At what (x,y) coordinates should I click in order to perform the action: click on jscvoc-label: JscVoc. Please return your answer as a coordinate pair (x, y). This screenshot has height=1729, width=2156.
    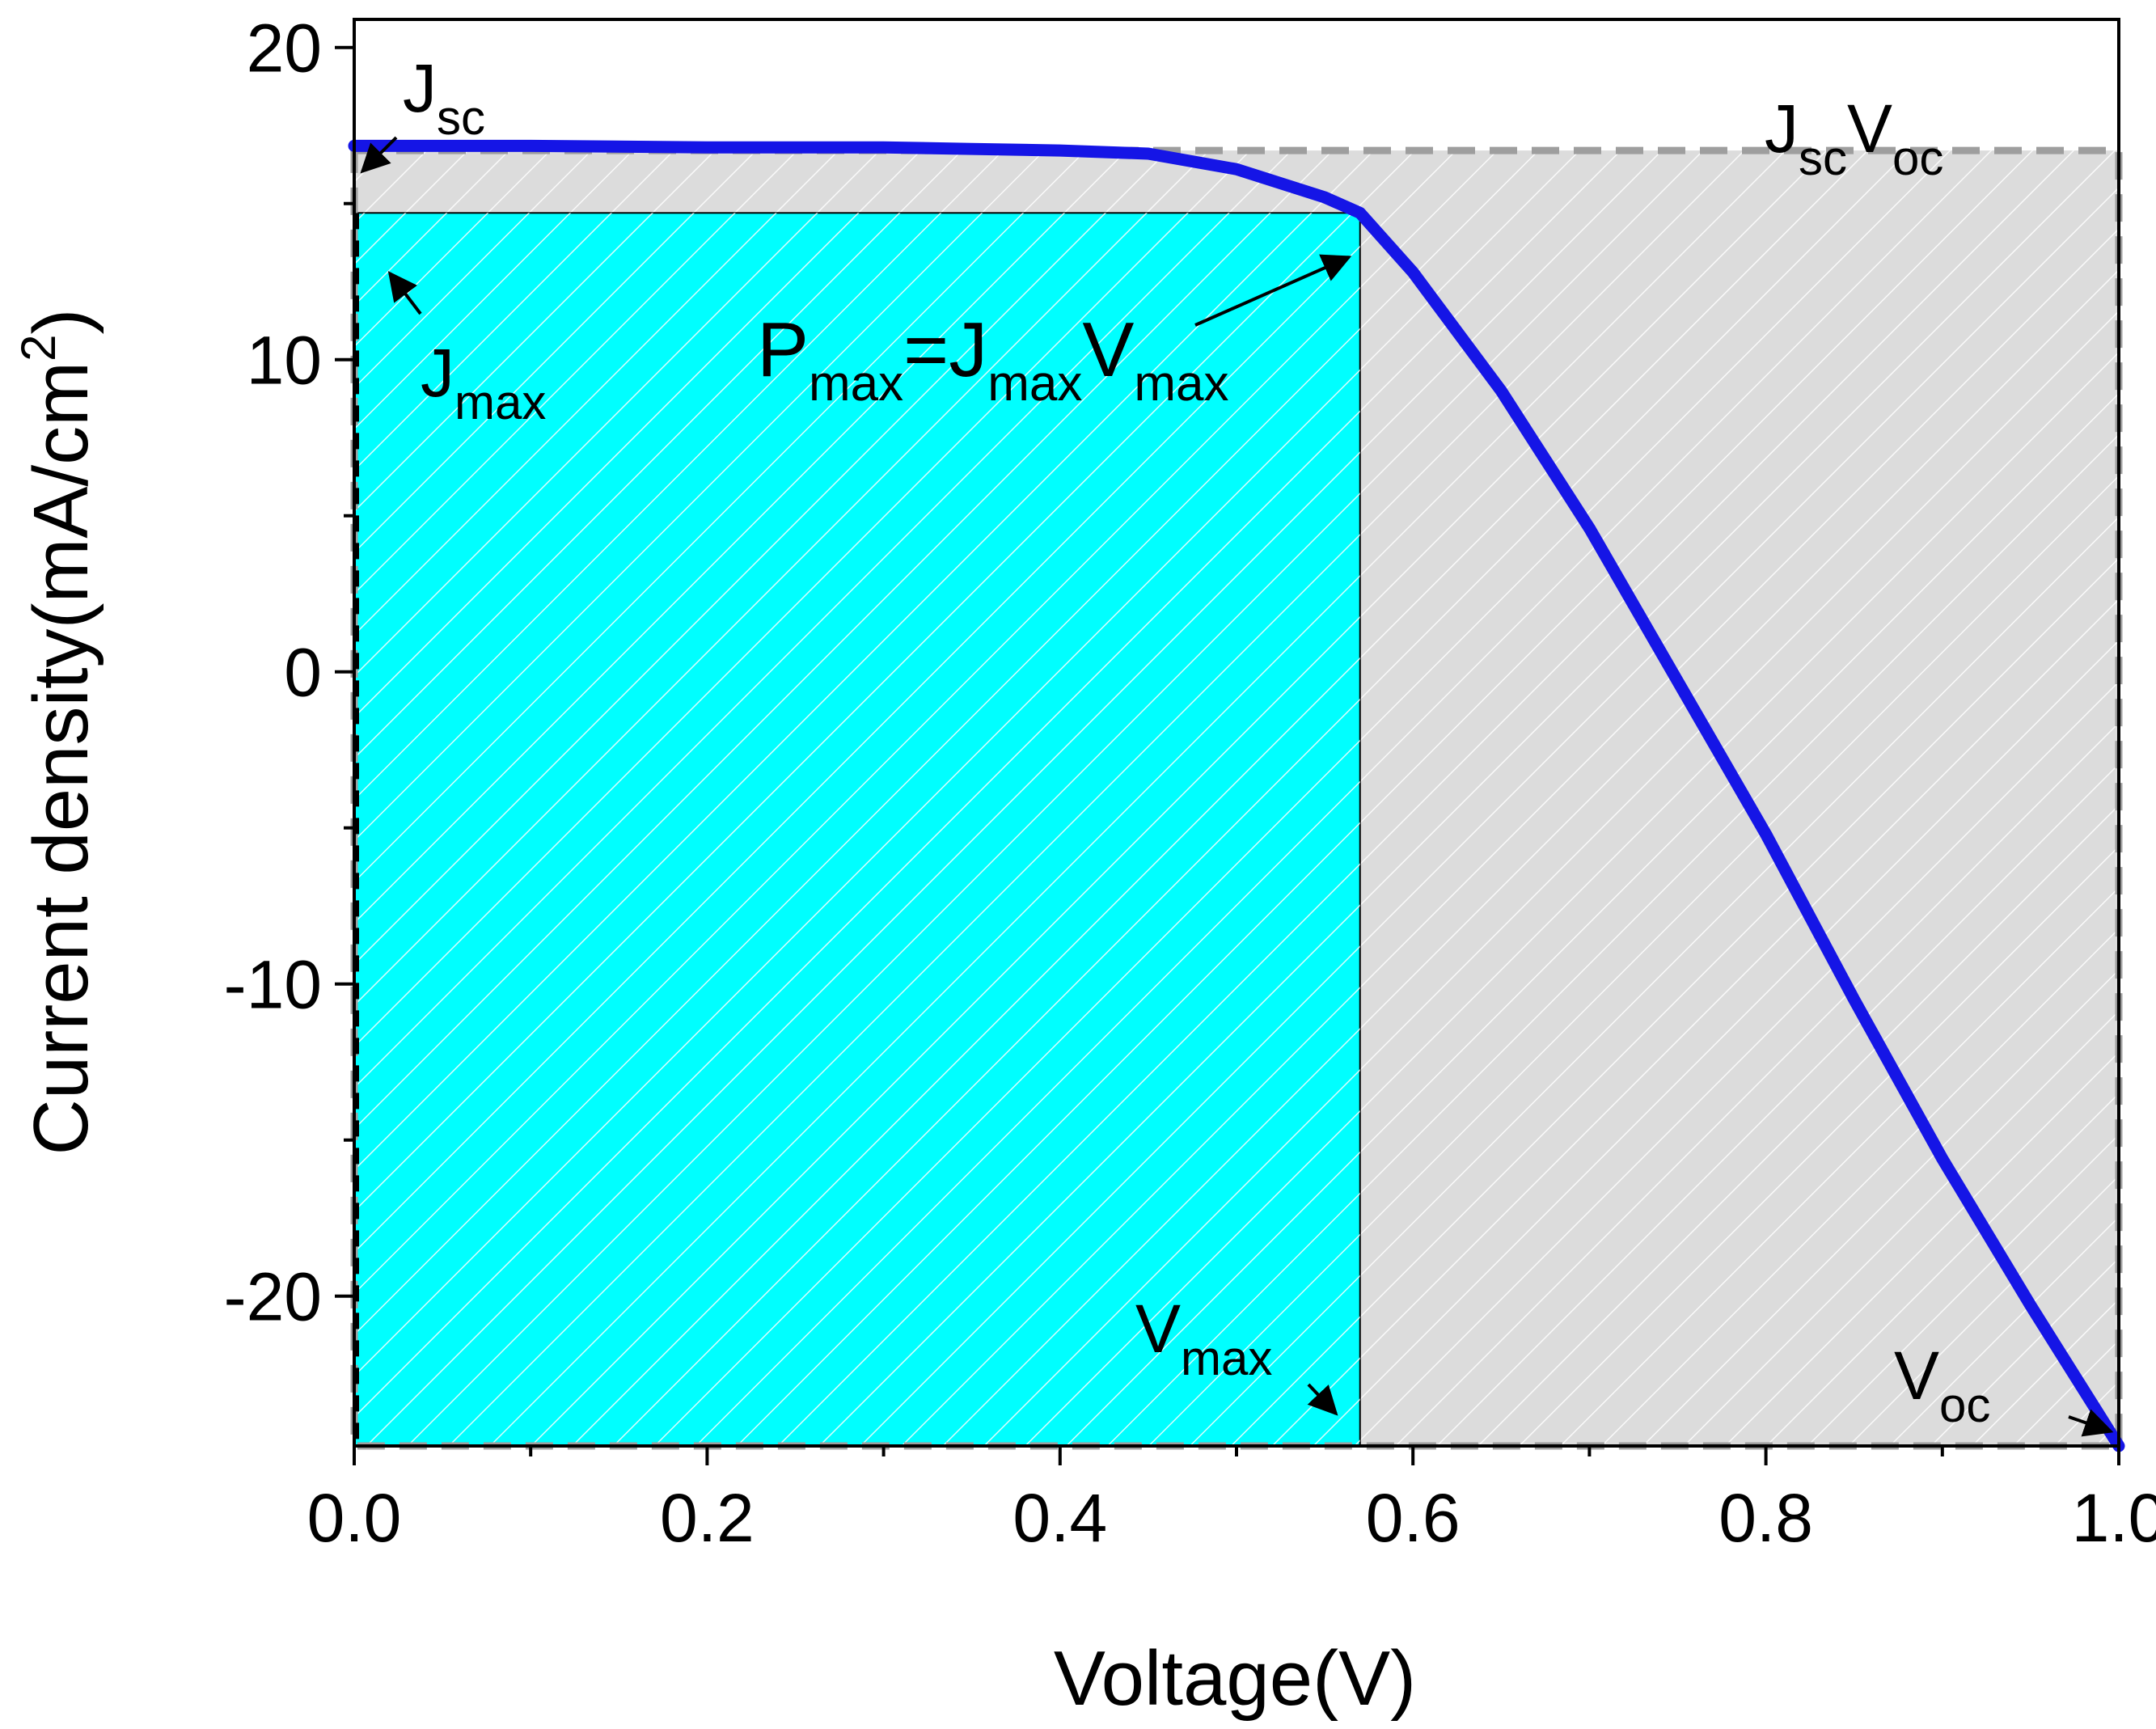
    Looking at the image, I should click on (1854, 138).